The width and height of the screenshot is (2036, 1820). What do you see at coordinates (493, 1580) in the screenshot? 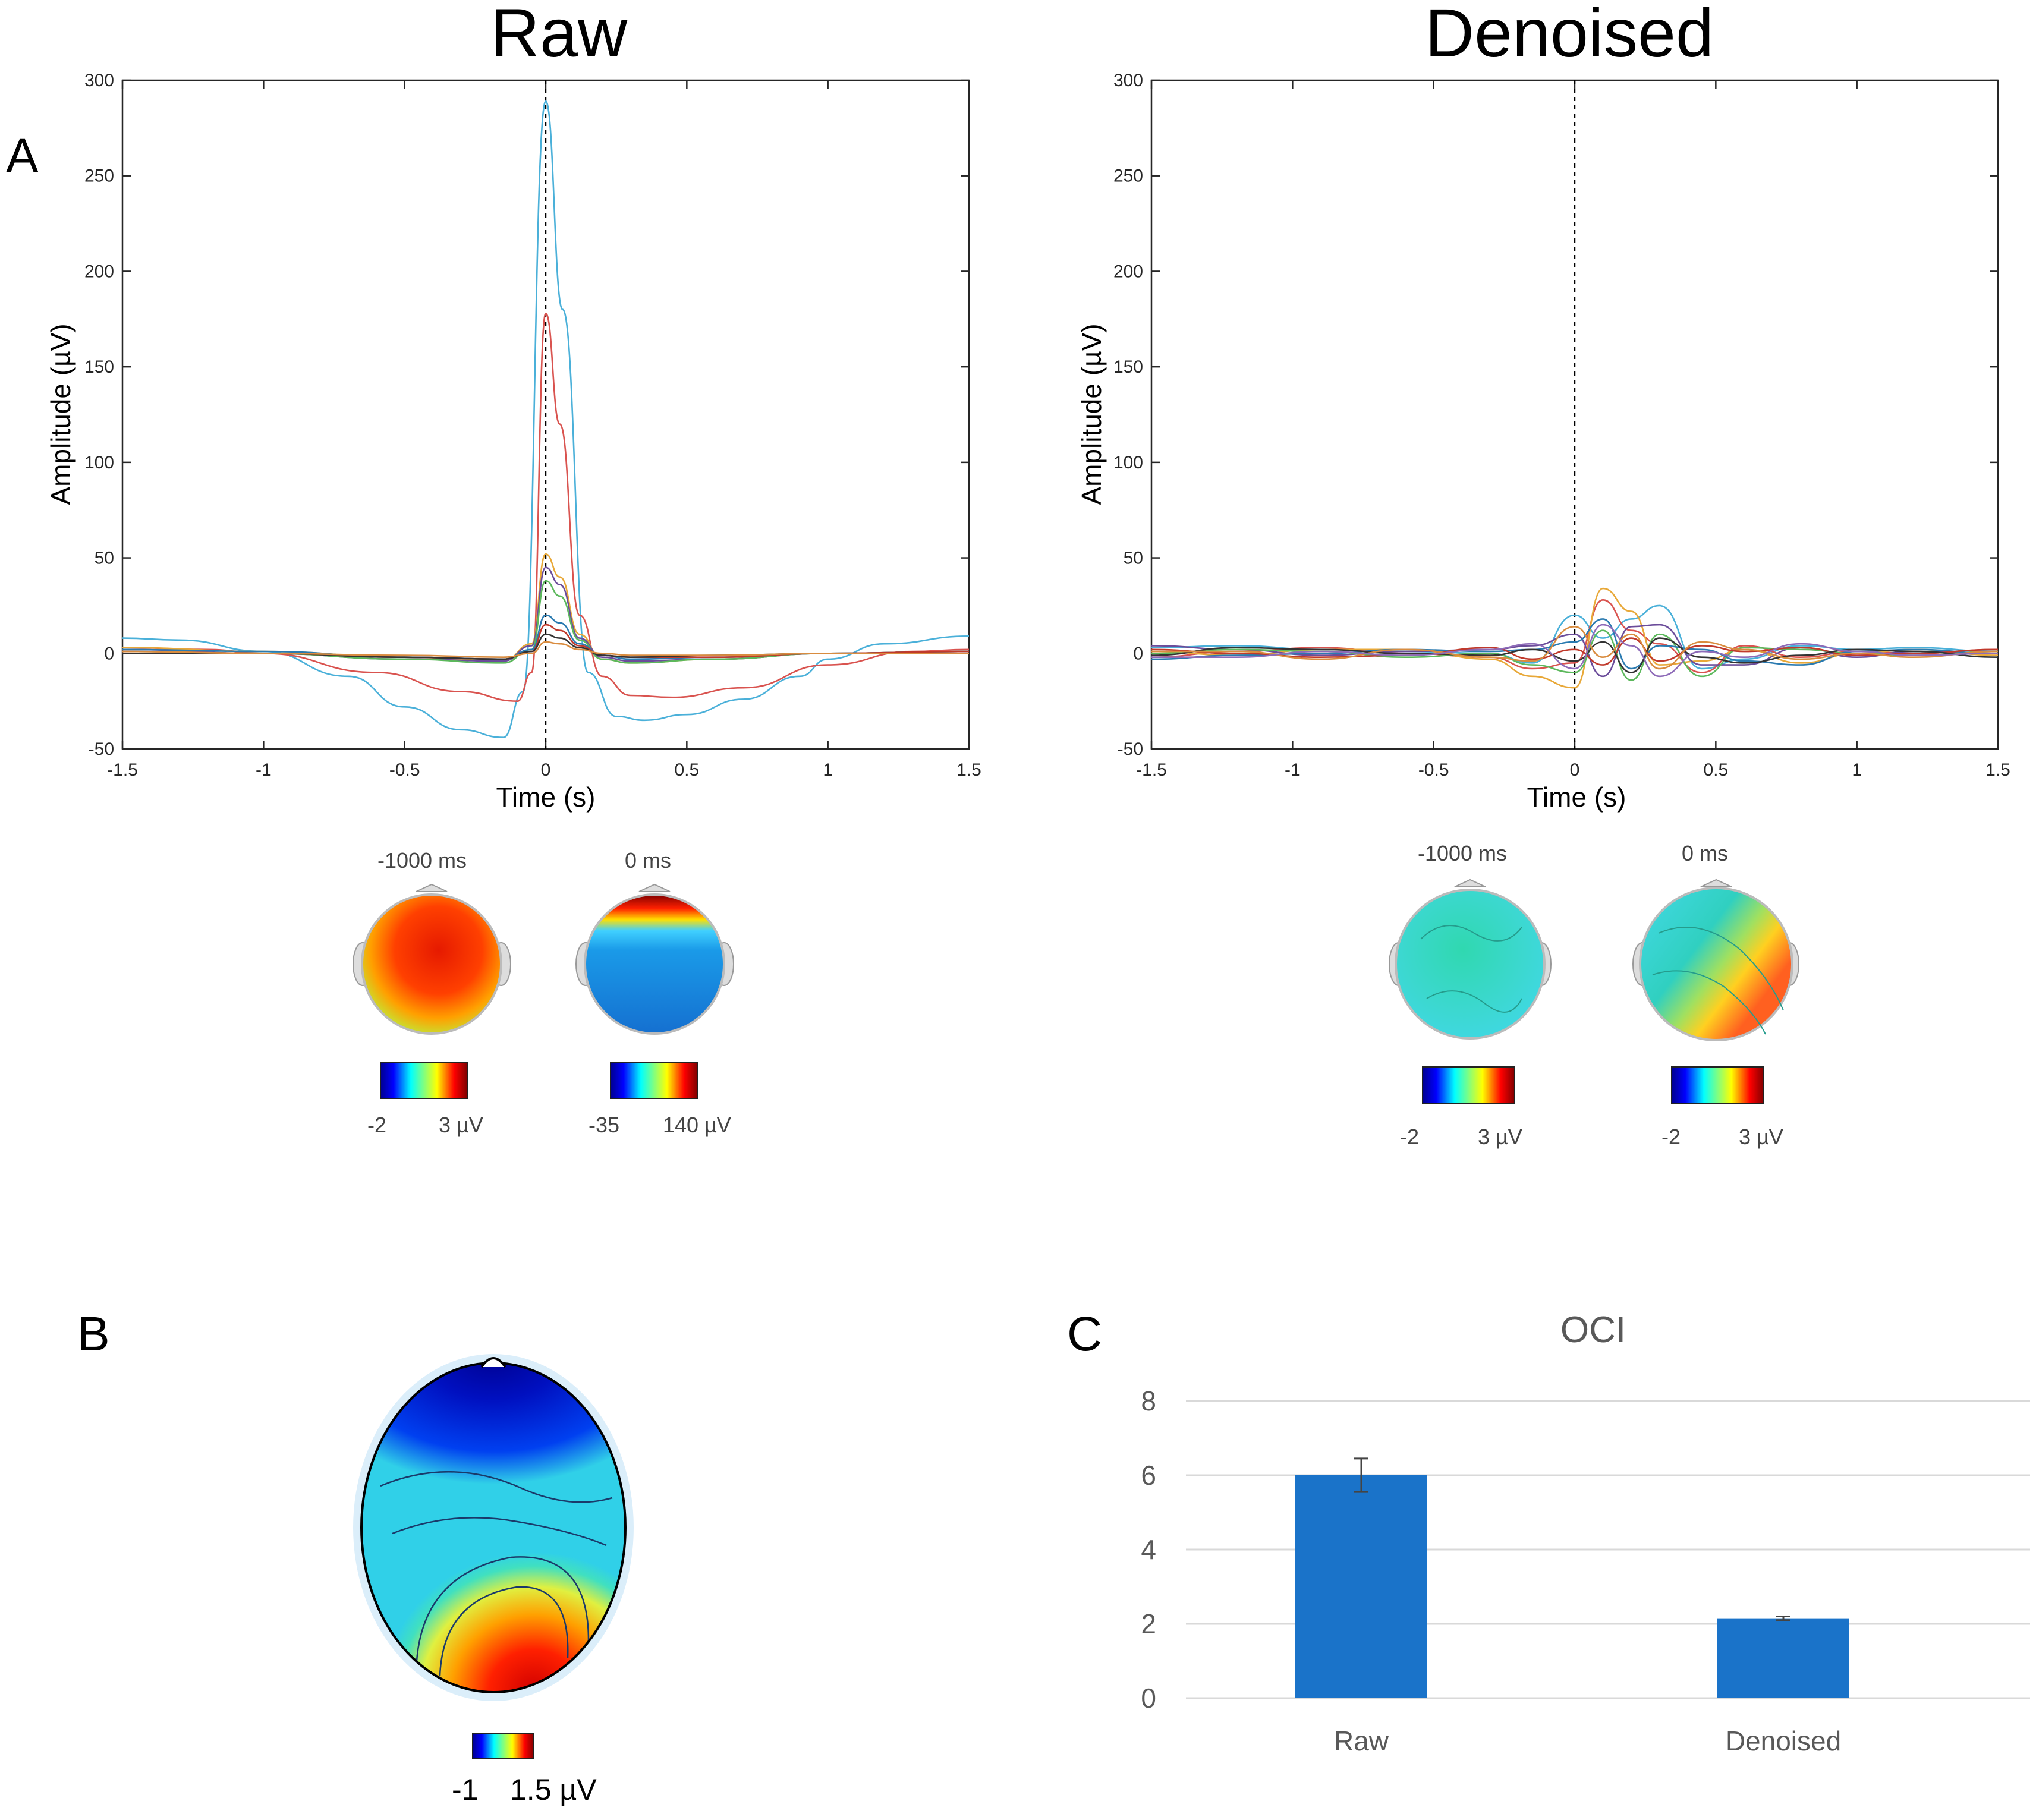
I see `topomap-panel-b: -1 1.5 µV` at bounding box center [493, 1580].